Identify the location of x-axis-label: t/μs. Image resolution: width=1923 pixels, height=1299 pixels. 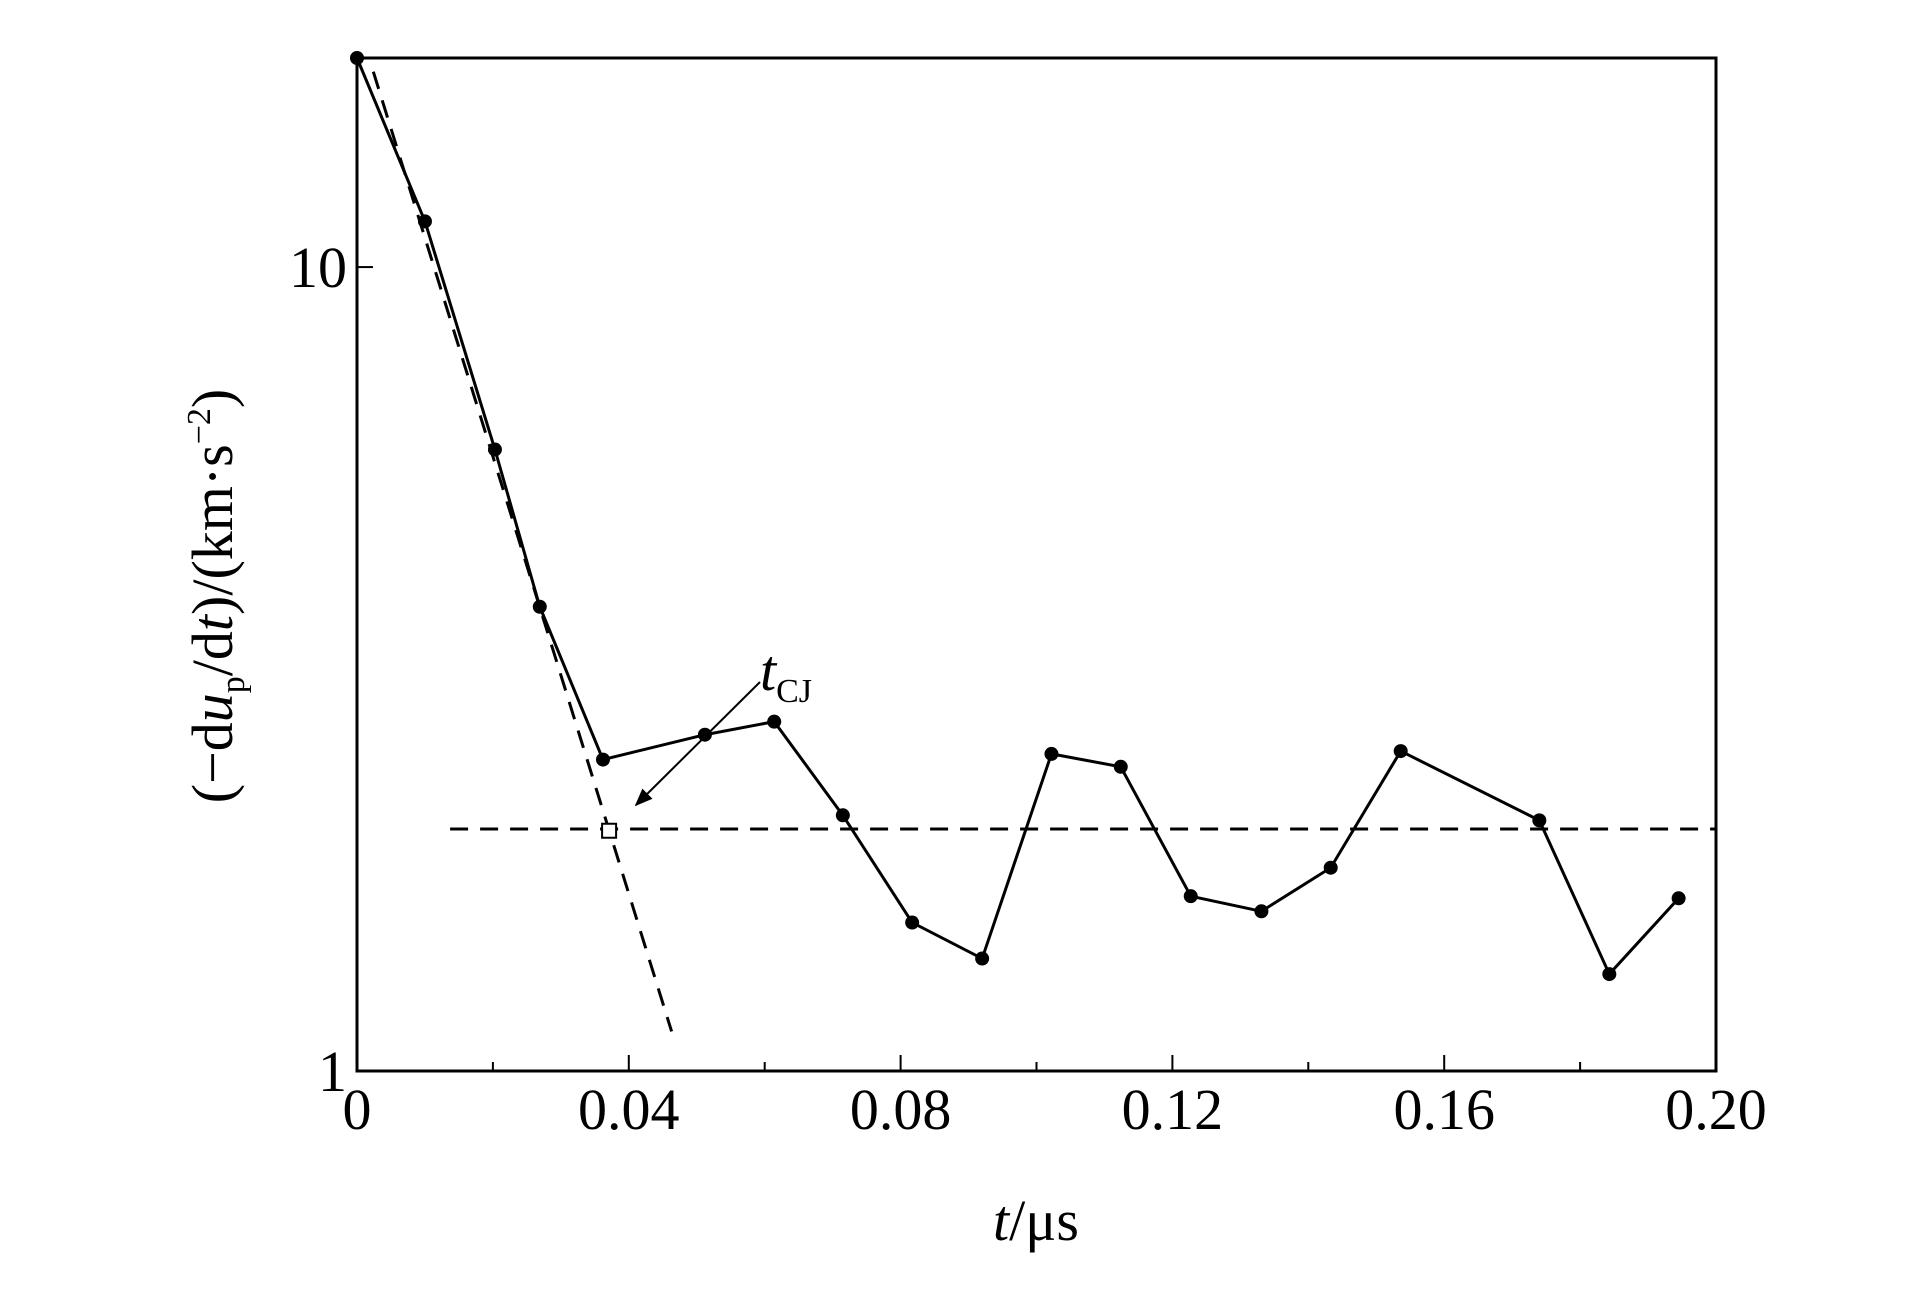
(1036, 1220).